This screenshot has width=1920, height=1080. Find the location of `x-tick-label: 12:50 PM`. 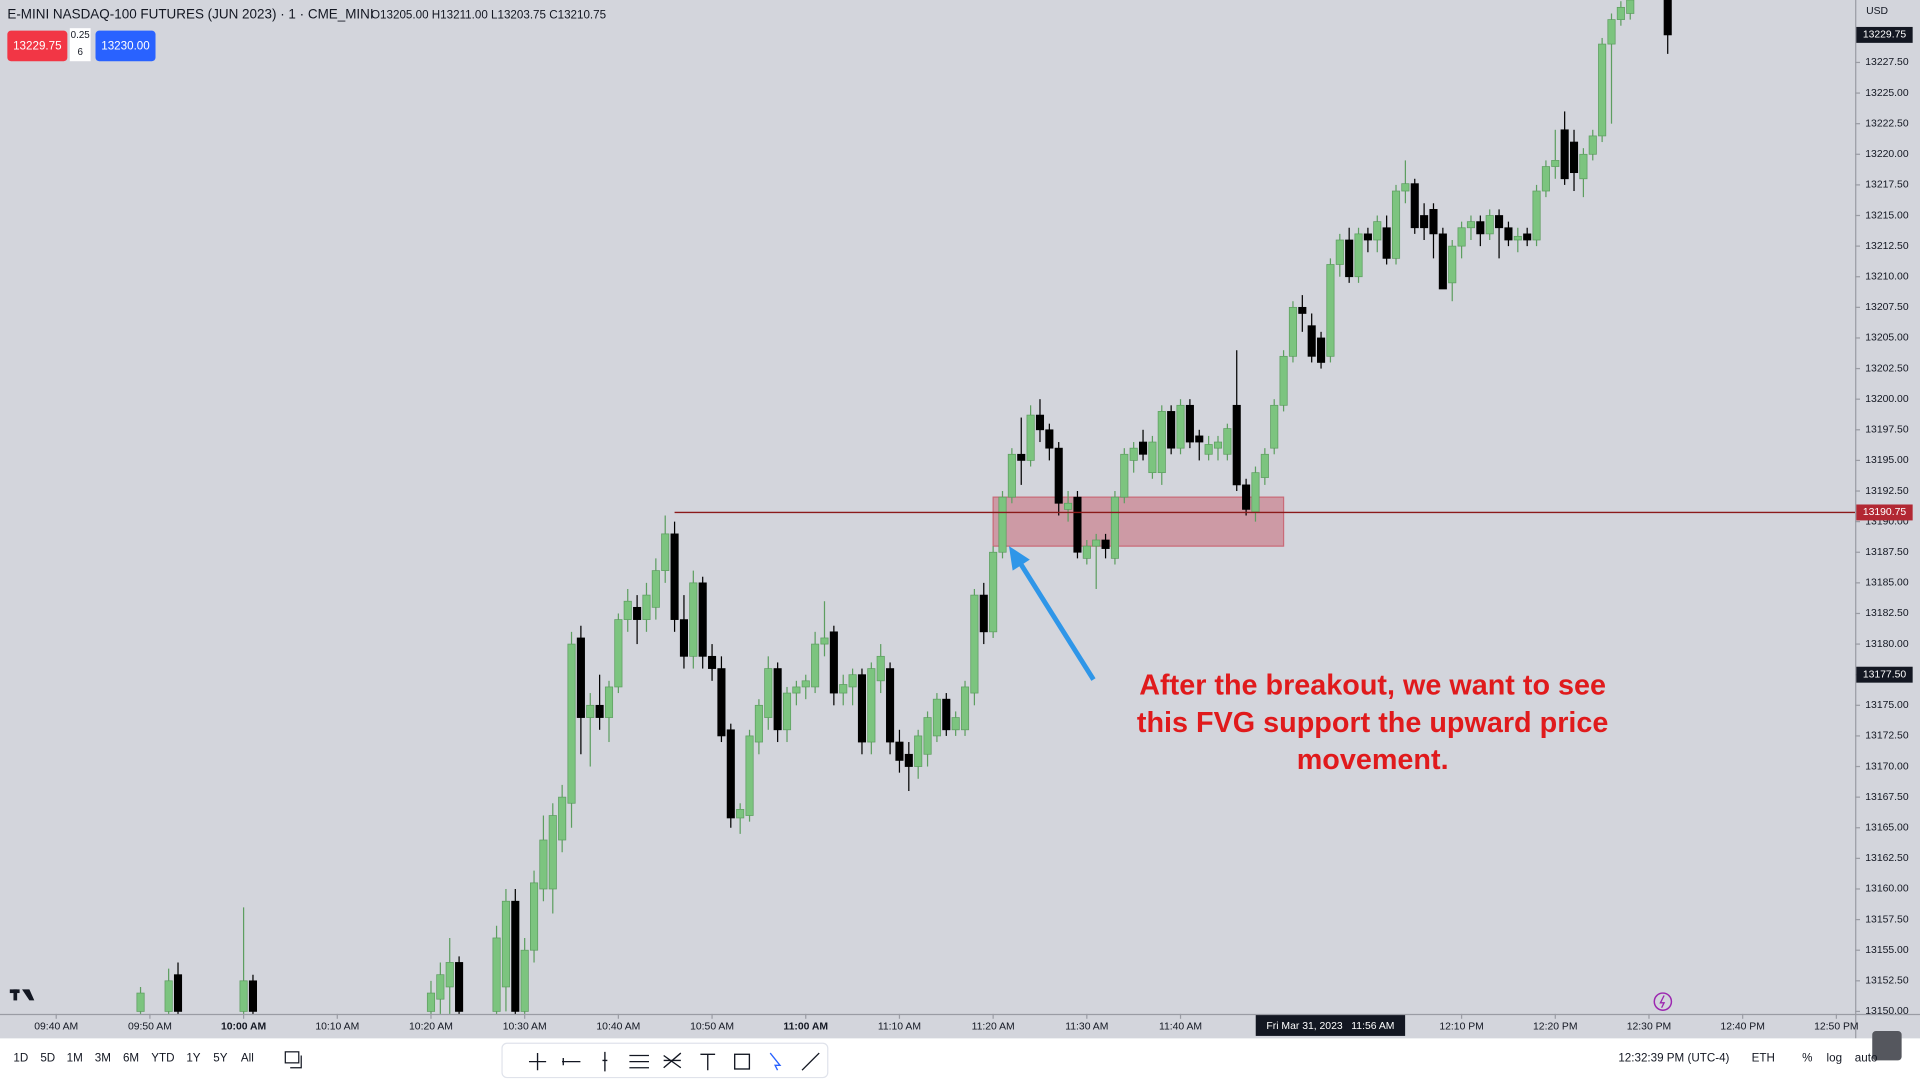

x-tick-label: 12:50 PM is located at coordinates (1836, 1026).